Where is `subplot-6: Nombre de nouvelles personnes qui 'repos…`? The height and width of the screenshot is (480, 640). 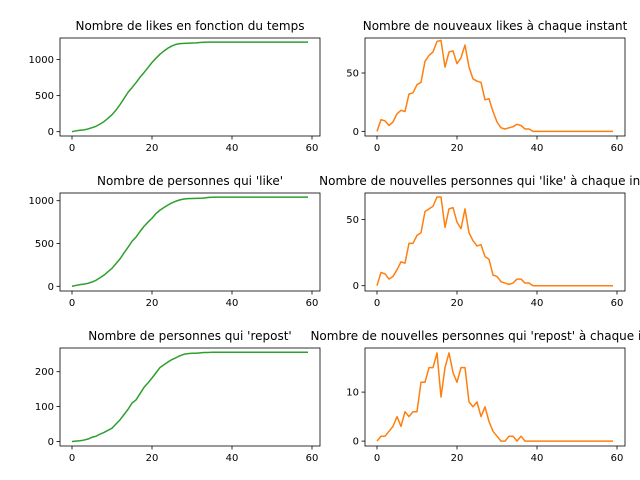
subplot-6: Nombre de nouvelles personnes qui 'repos… is located at coordinates (475, 396).